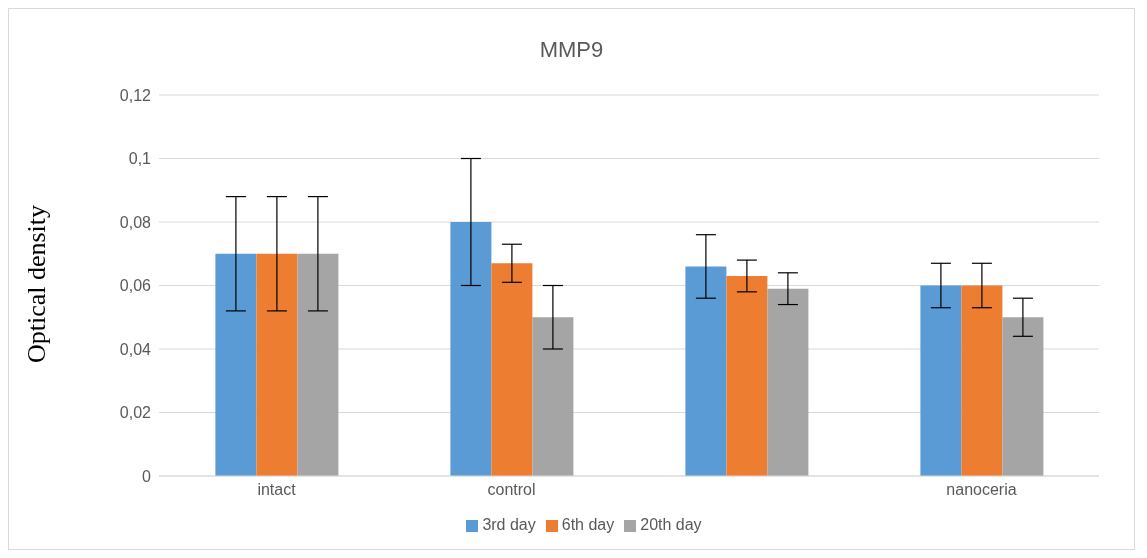  I want to click on chart-title: MMP9, so click(571, 50).